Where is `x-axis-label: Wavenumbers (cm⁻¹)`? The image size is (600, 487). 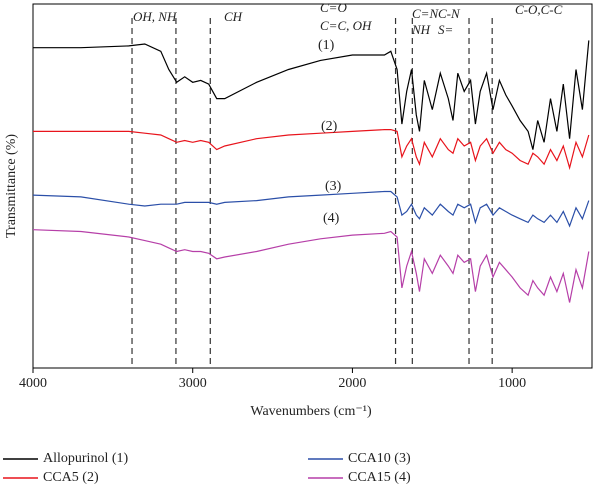
x-axis-label: Wavenumbers (cm⁻¹) is located at coordinates (311, 411).